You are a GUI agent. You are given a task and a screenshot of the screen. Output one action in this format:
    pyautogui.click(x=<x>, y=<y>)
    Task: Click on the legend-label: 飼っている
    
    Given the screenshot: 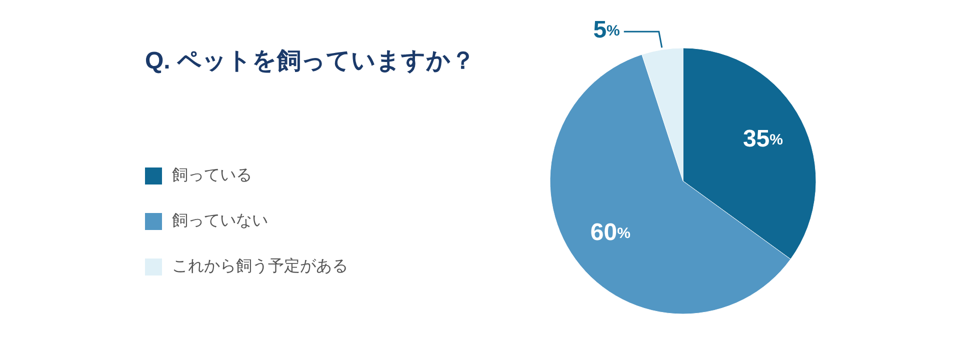 What is the action you would take?
    pyautogui.click(x=212, y=175)
    